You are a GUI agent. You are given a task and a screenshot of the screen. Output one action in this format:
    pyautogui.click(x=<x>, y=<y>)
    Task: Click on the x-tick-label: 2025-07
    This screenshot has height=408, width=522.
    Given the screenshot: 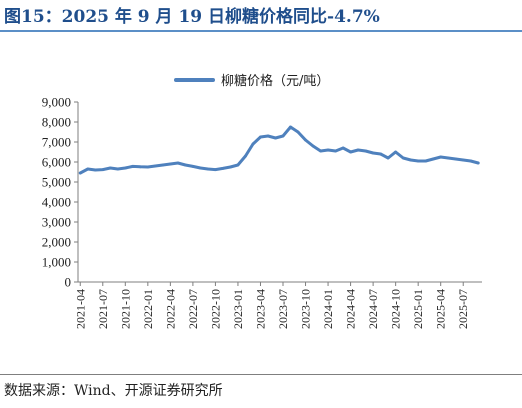 What is the action you would take?
    pyautogui.click(x=463, y=309)
    